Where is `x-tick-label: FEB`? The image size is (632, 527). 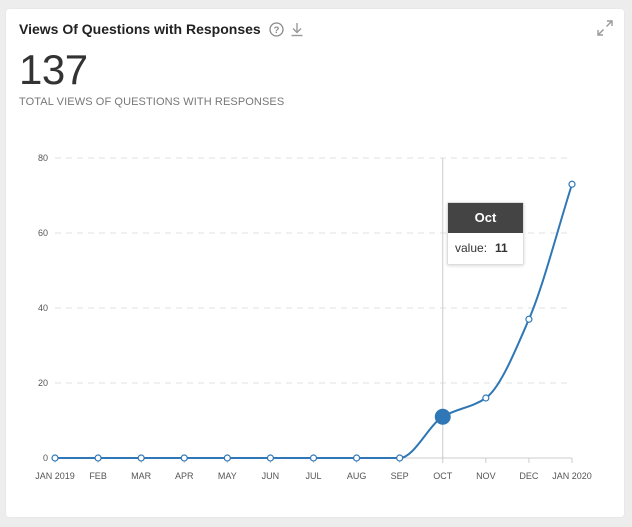 x-tick-label: FEB is located at coordinates (98, 476).